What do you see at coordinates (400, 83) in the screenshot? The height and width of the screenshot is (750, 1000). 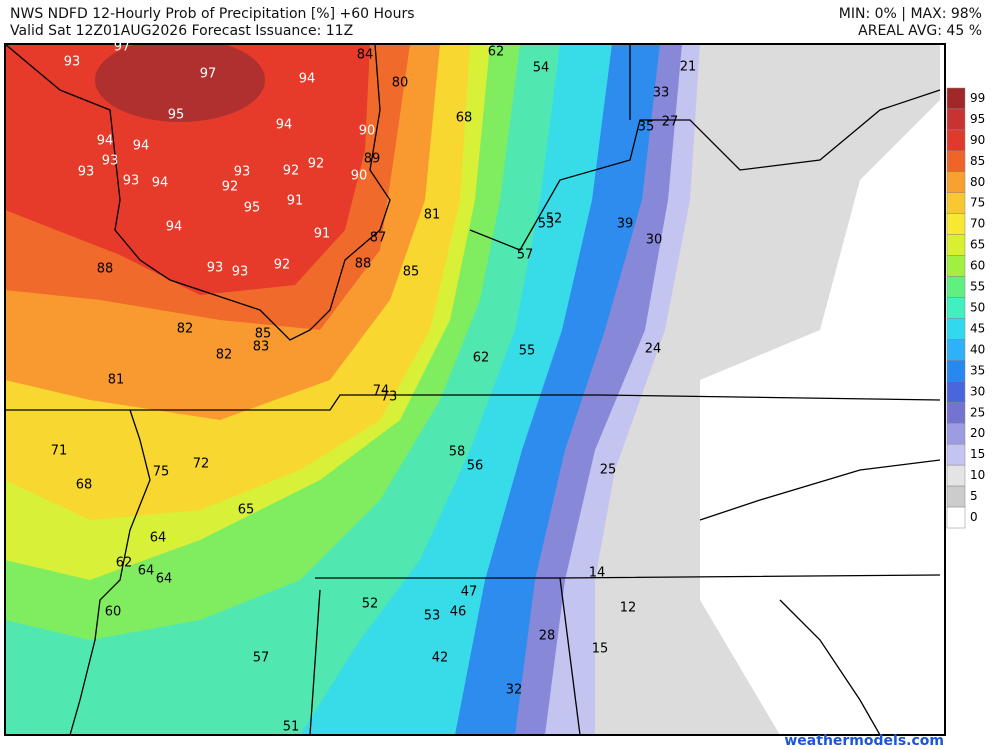 I see `value-label: 80` at bounding box center [400, 83].